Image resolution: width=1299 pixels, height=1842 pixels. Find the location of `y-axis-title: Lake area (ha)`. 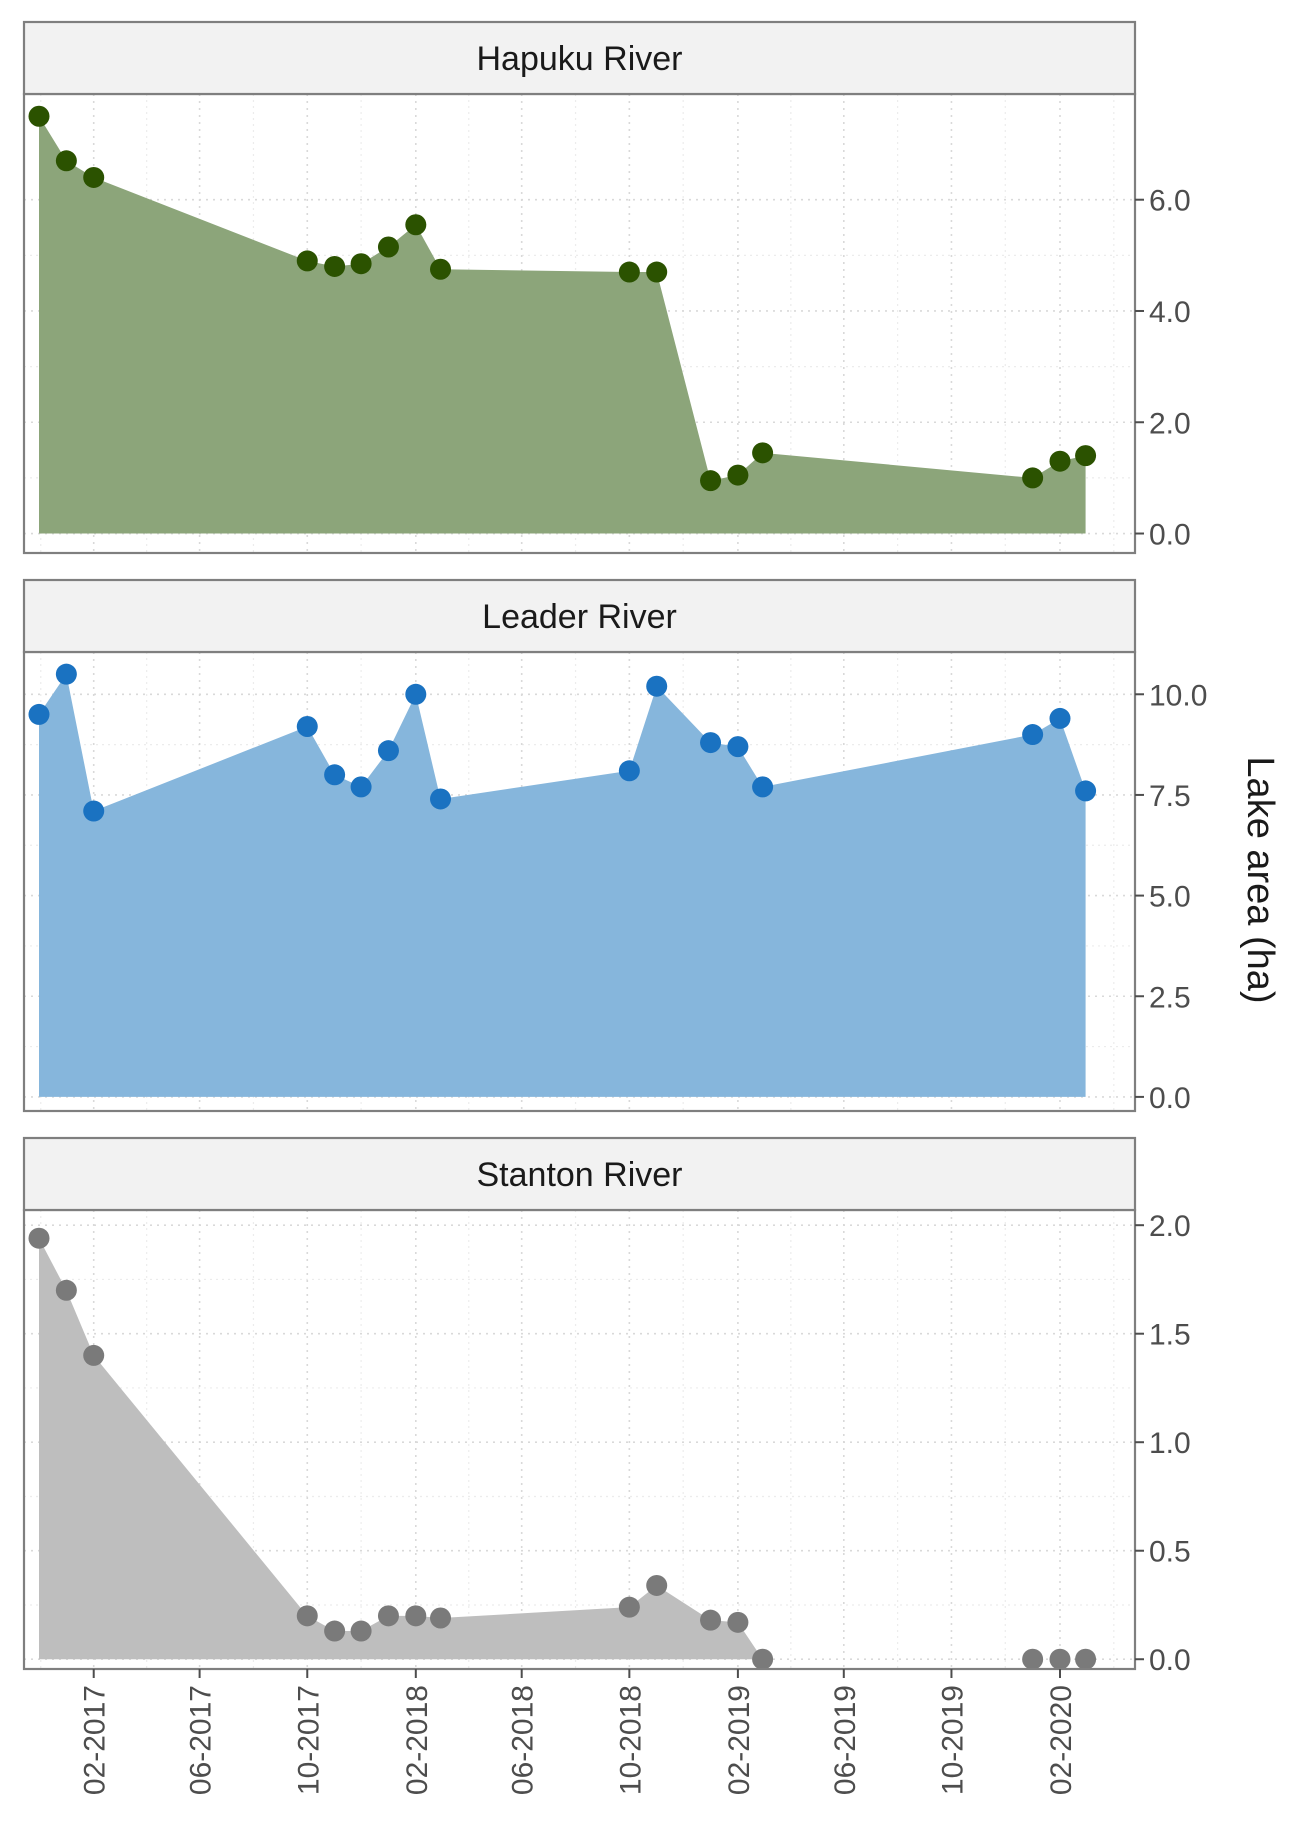

y-axis-title: Lake area (ha) is located at coordinates (1260, 879).